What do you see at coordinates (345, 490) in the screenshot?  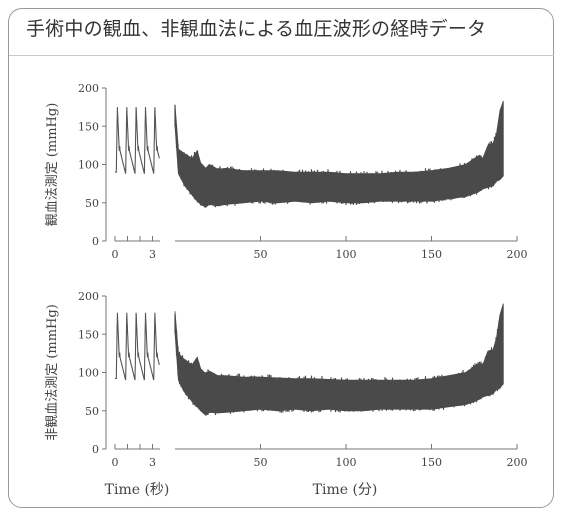 I see `x-axis-label-minutes: Time (分)` at bounding box center [345, 490].